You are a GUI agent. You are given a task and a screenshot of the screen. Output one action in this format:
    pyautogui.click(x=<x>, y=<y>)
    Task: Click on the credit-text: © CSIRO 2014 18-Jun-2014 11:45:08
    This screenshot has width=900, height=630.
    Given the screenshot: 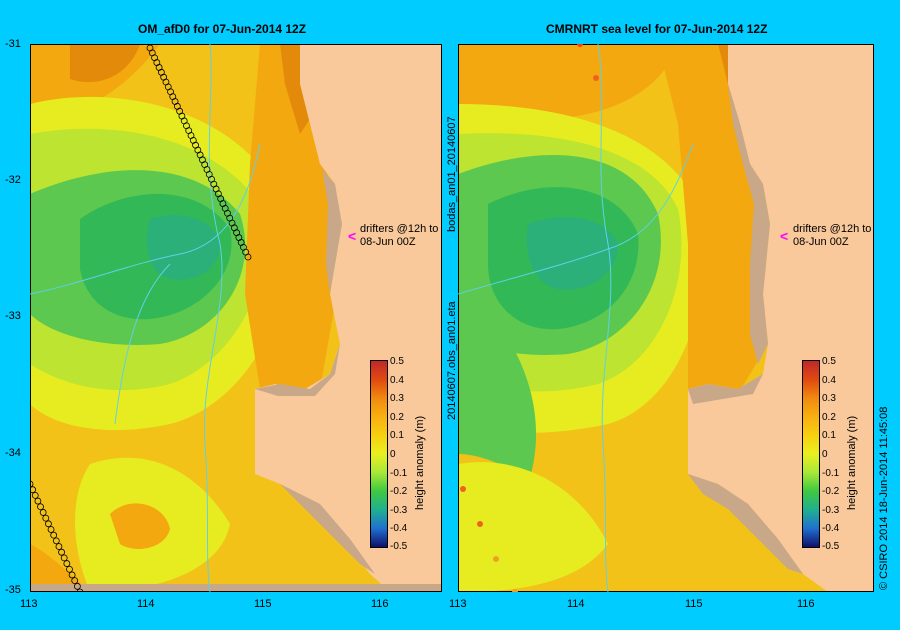 What is the action you would take?
    pyautogui.click(x=884, y=498)
    